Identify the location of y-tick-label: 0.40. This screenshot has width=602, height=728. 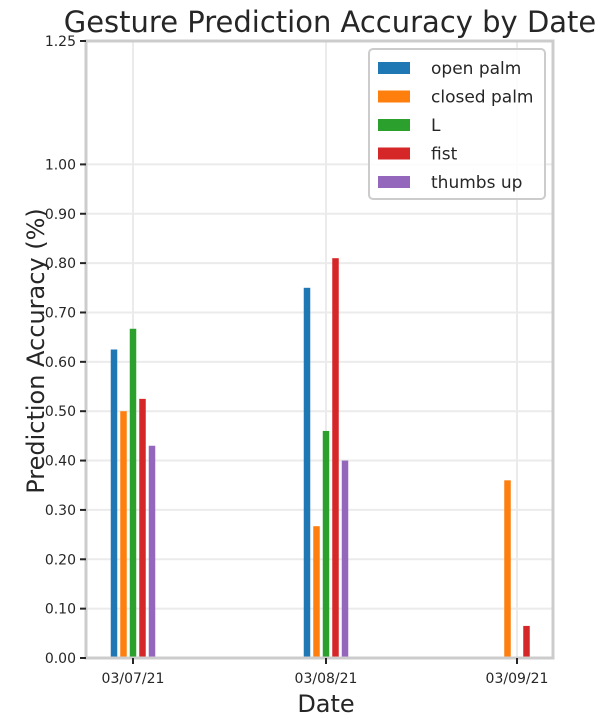
(60, 462).